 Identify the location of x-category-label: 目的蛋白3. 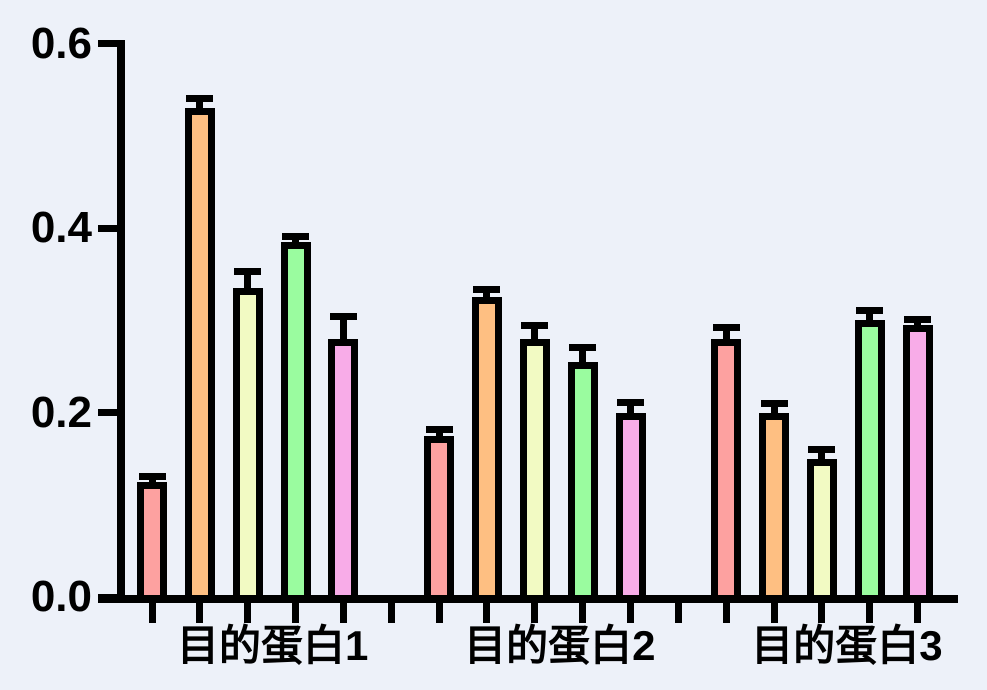
(847, 645).